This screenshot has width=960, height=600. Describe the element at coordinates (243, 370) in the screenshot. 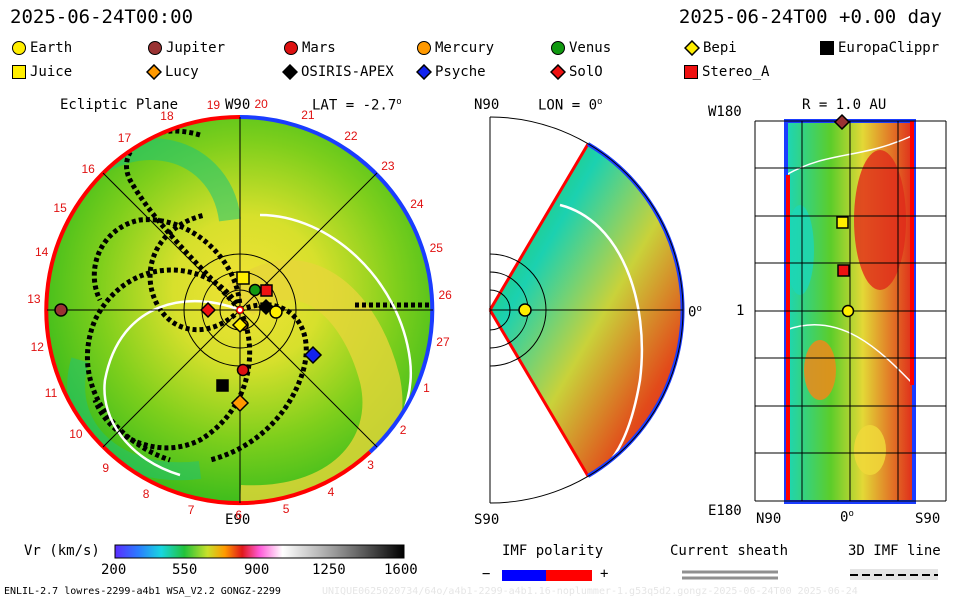

I see `mars-marker` at that location.